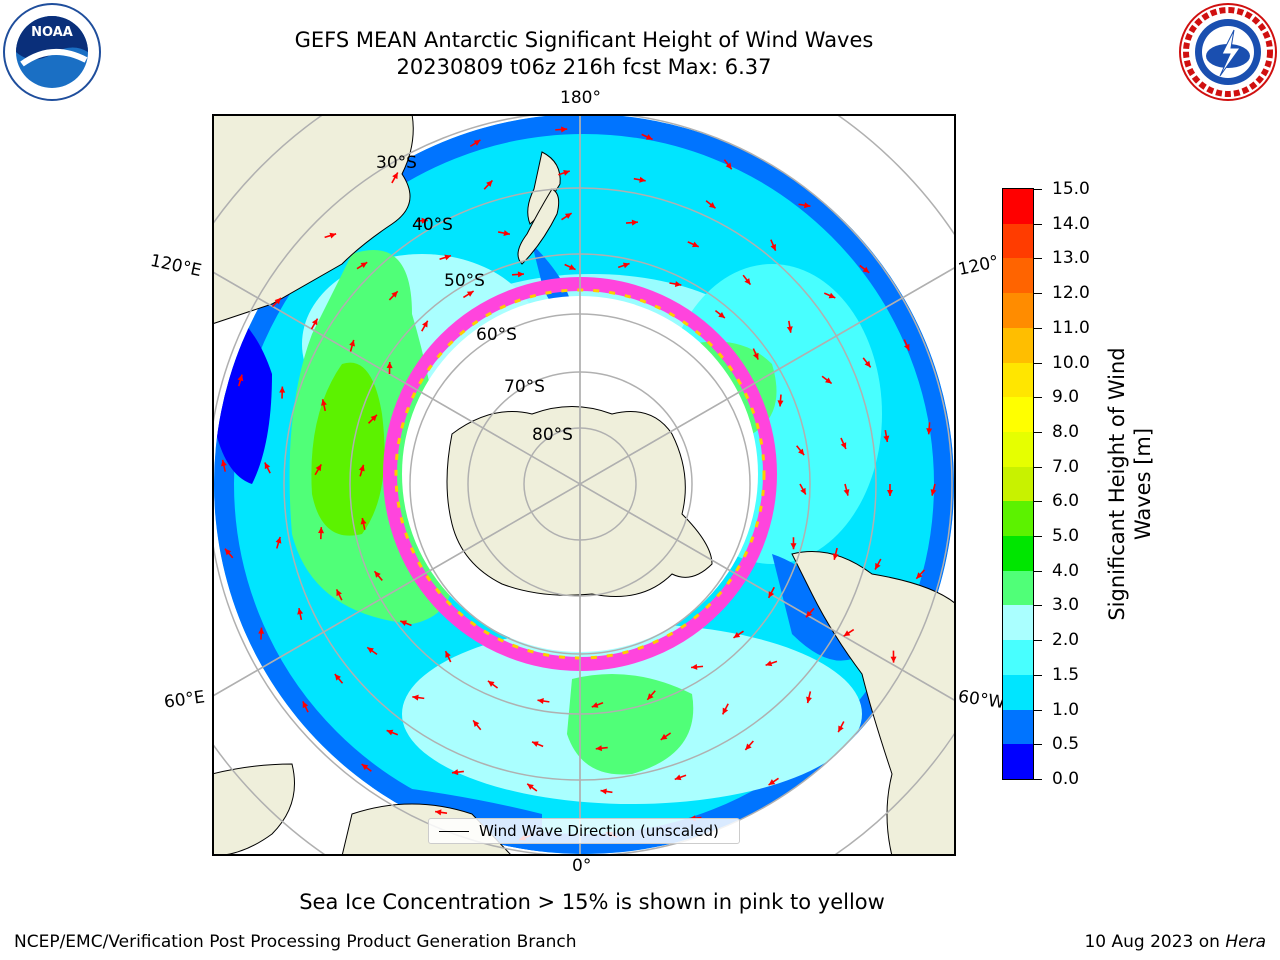 The image size is (1280, 960). I want to click on colorbar-tick-label: 5.0, so click(1066, 536).